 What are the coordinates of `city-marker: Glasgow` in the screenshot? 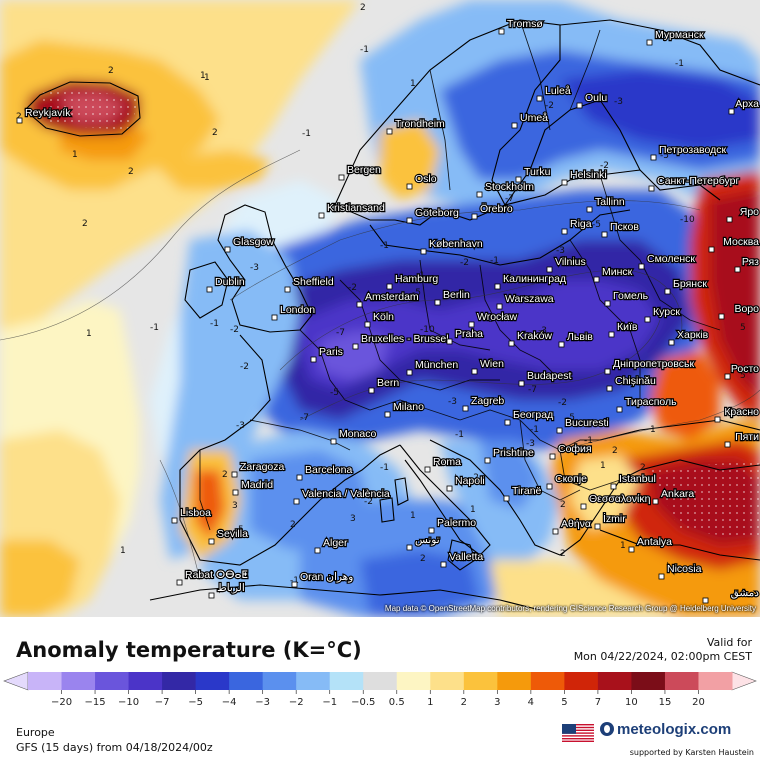 It's located at (249, 244).